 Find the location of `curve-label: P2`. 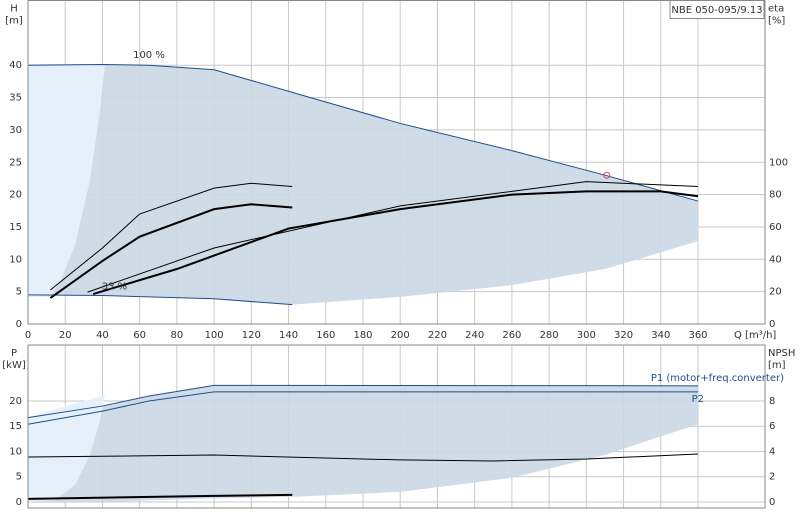

curve-label: P2 is located at coordinates (698, 399).